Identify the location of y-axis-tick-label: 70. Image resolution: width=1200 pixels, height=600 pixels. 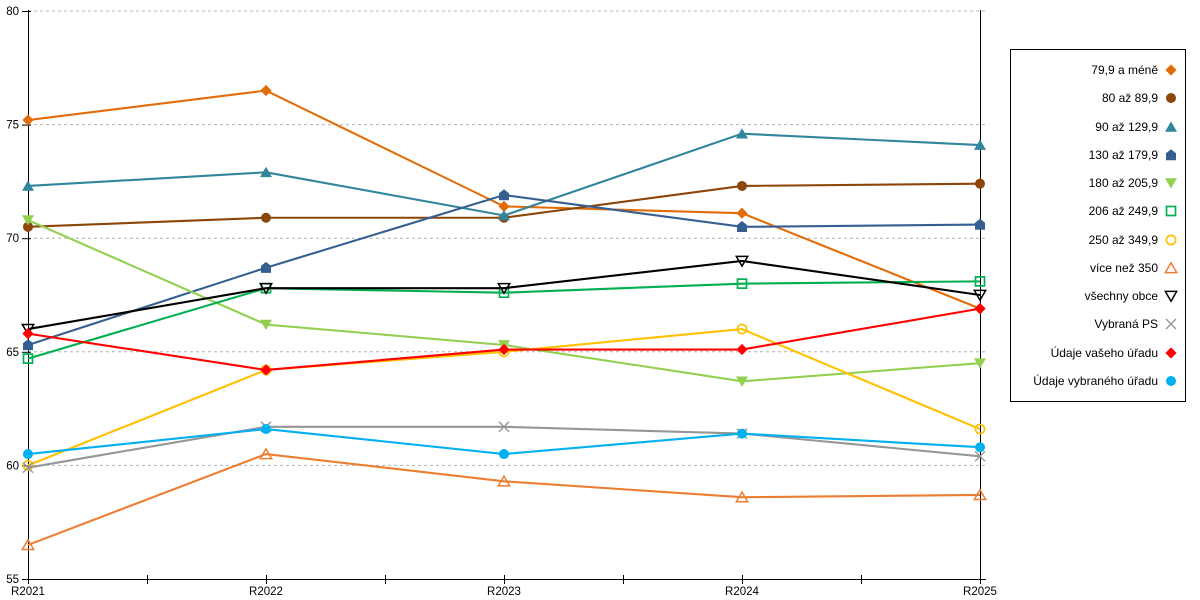
(12, 239).